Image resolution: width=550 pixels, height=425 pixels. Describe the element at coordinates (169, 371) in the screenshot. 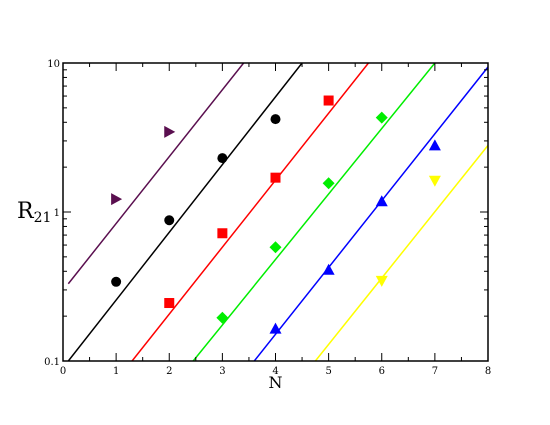

I see `x-tick-label-2: 2` at that location.